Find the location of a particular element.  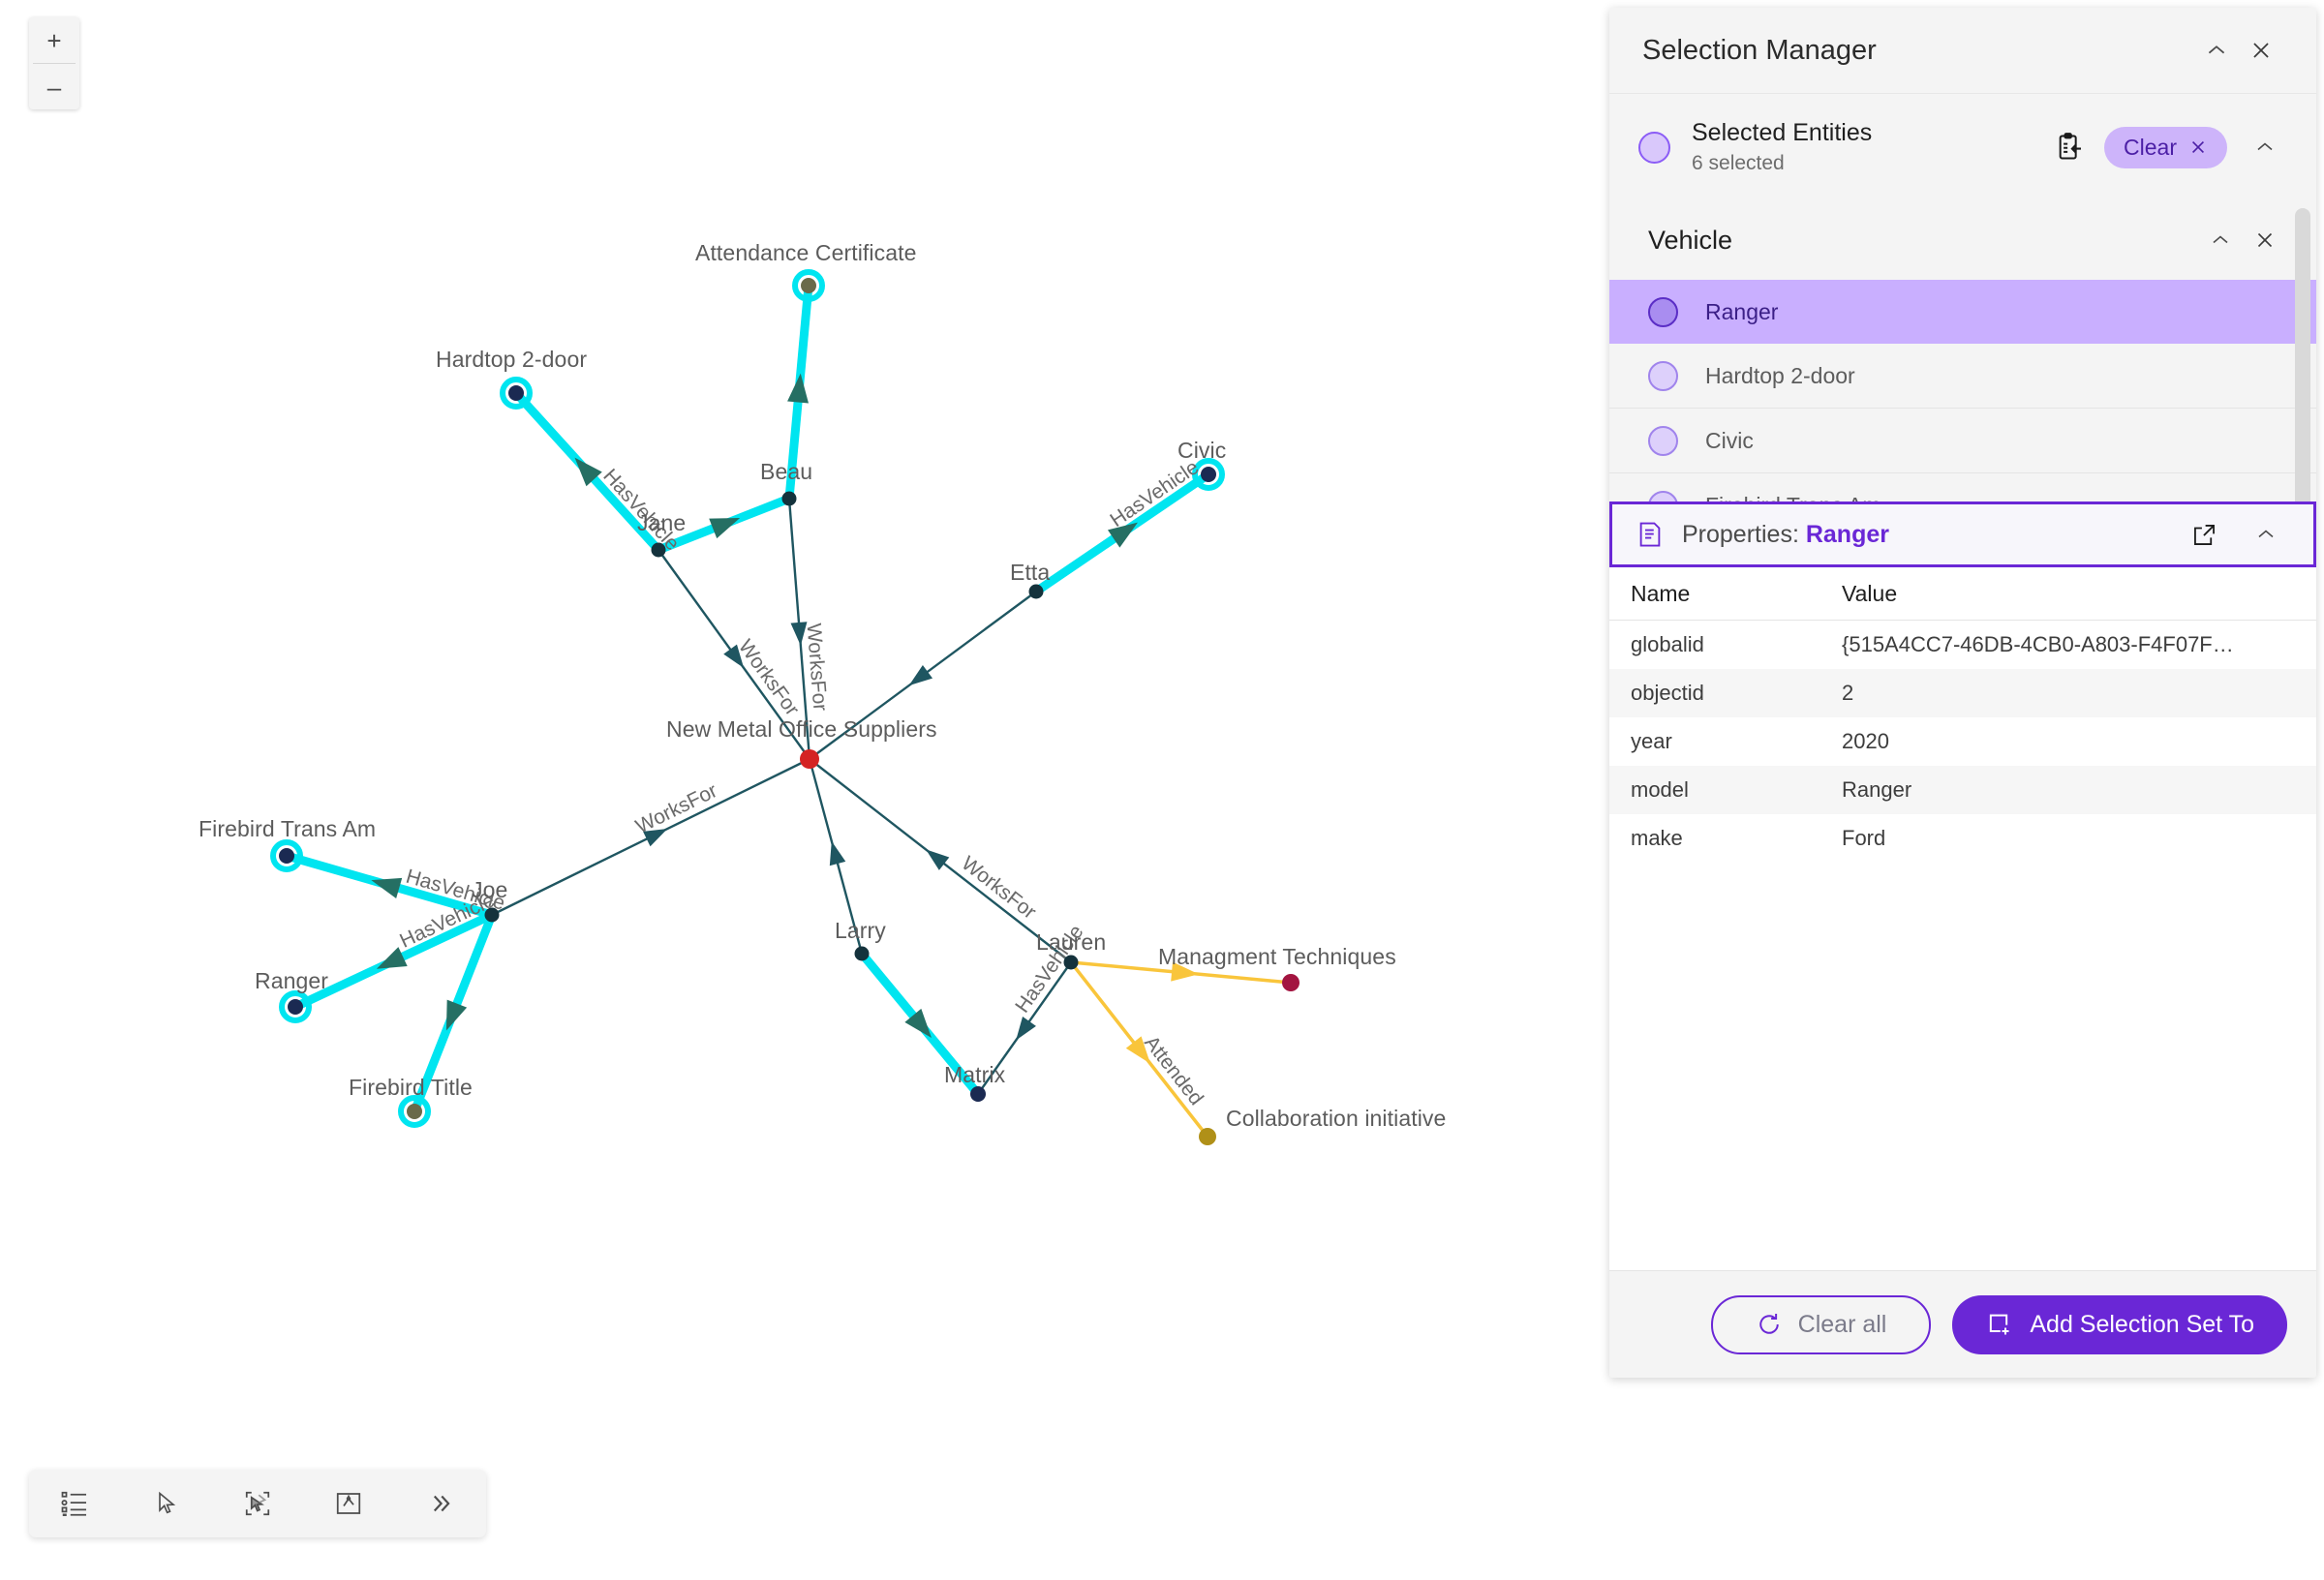

group-collapse-icon is located at coordinates (2220, 240).